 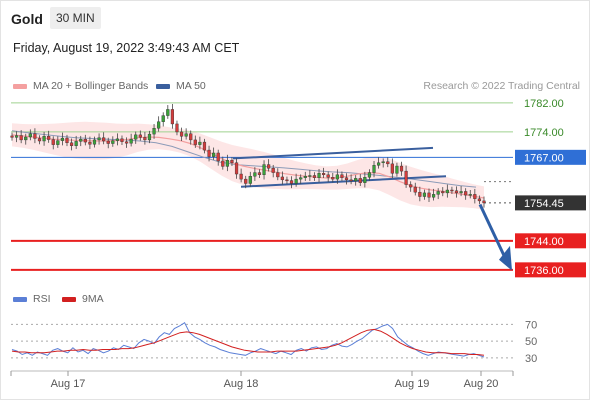 What do you see at coordinates (531, 359) in the screenshot?
I see `rsi-tick-label-30: 30` at bounding box center [531, 359].